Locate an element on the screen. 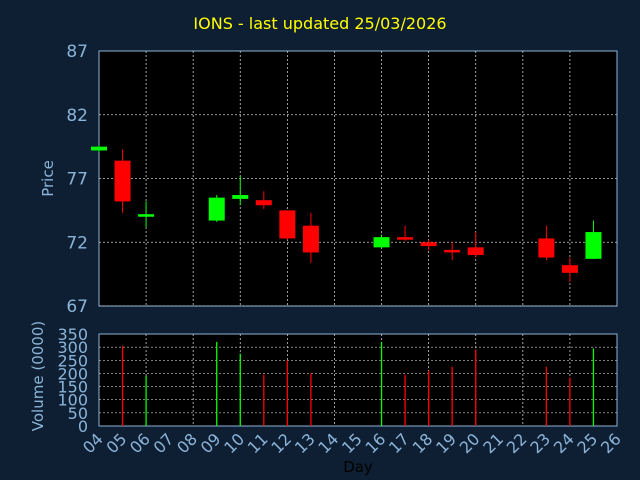  price-y-axis-label: Price is located at coordinates (48, 178).